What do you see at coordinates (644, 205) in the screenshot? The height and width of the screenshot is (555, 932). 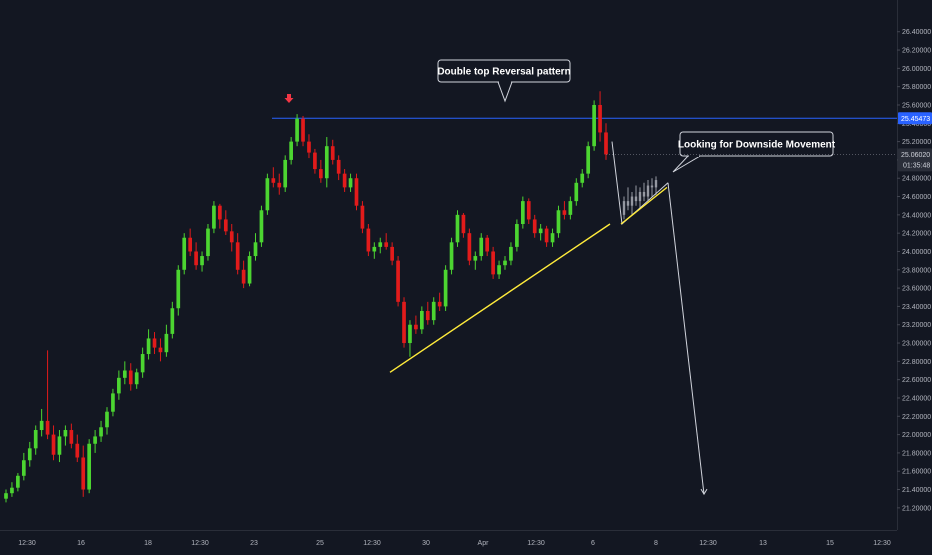 I see `projected-trendline` at bounding box center [644, 205].